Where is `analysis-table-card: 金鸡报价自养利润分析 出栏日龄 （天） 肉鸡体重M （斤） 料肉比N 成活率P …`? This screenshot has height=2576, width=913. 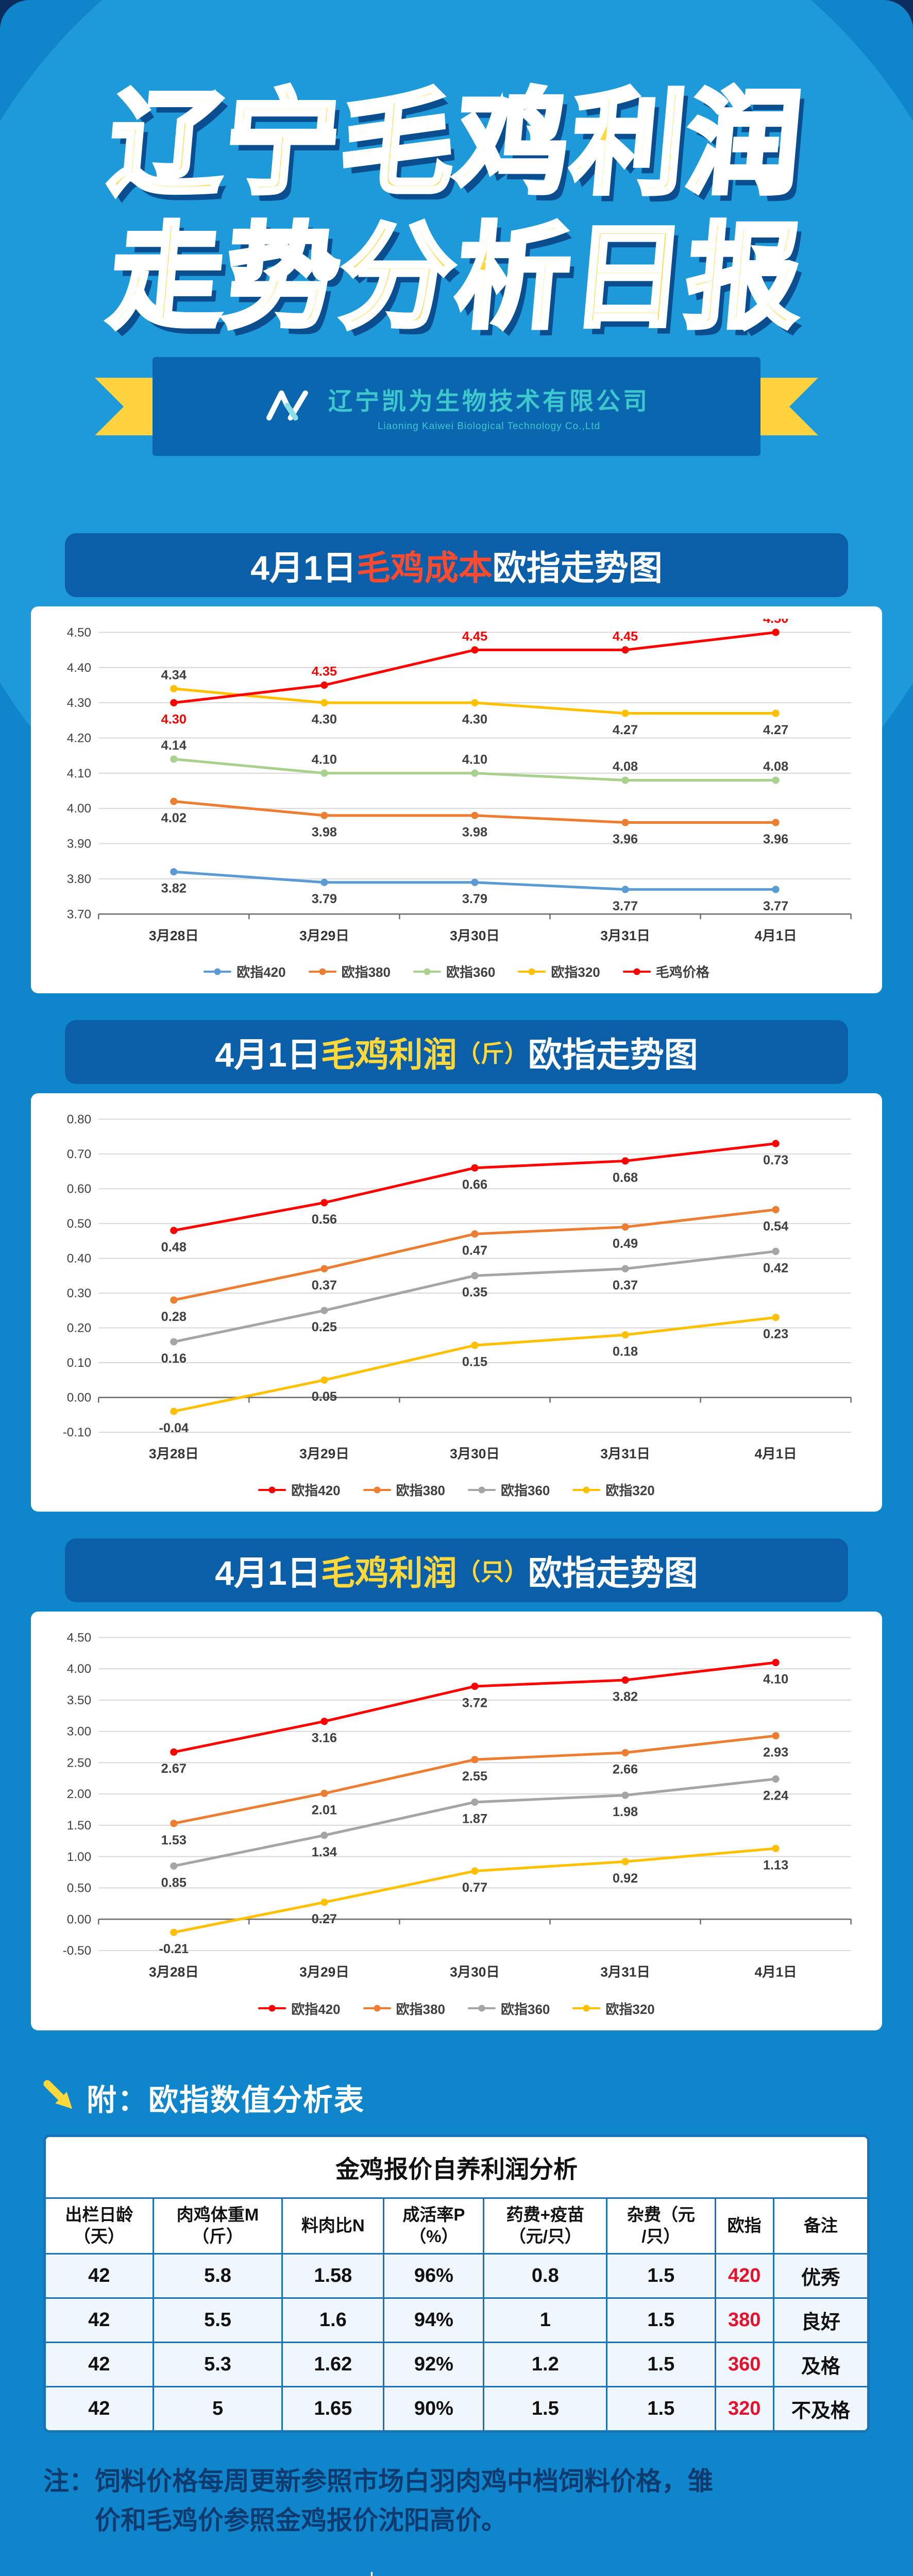 analysis-table-card: 金鸡报价自养利润分析 出栏日龄 （天） 肉鸡体重M （斤） 料肉比N 成活率P … is located at coordinates (457, 2283).